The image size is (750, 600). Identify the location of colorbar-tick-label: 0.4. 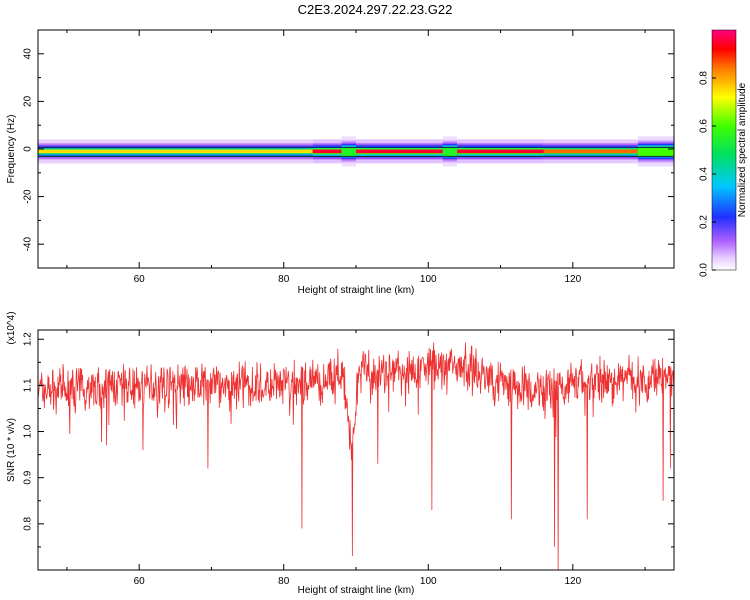
(704, 174).